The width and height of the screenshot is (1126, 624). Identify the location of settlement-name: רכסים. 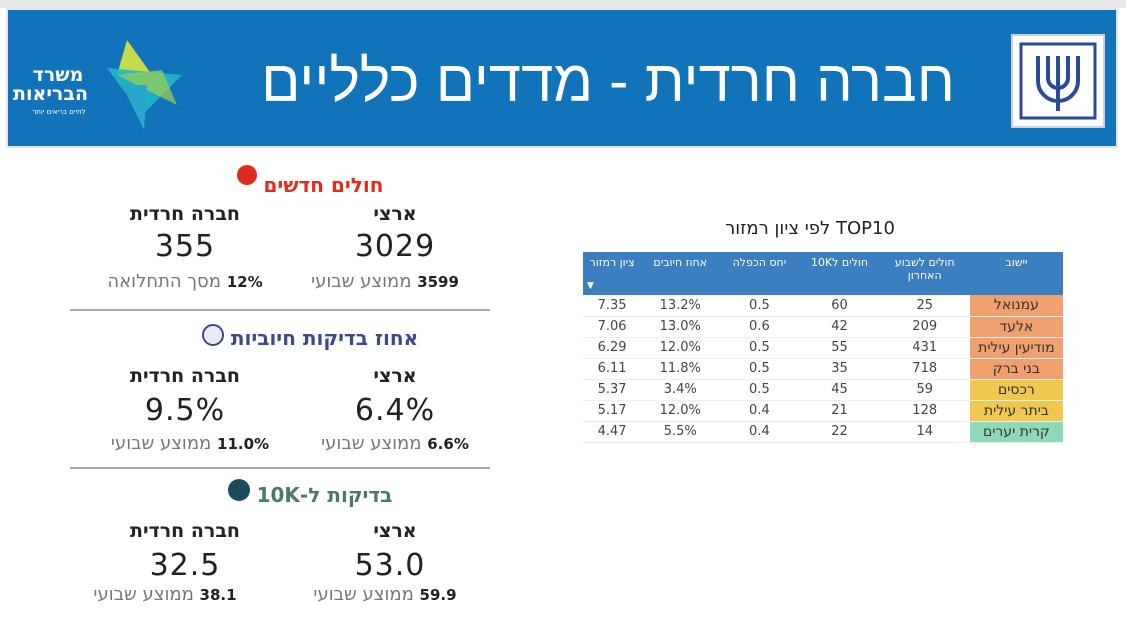
(1016, 390).